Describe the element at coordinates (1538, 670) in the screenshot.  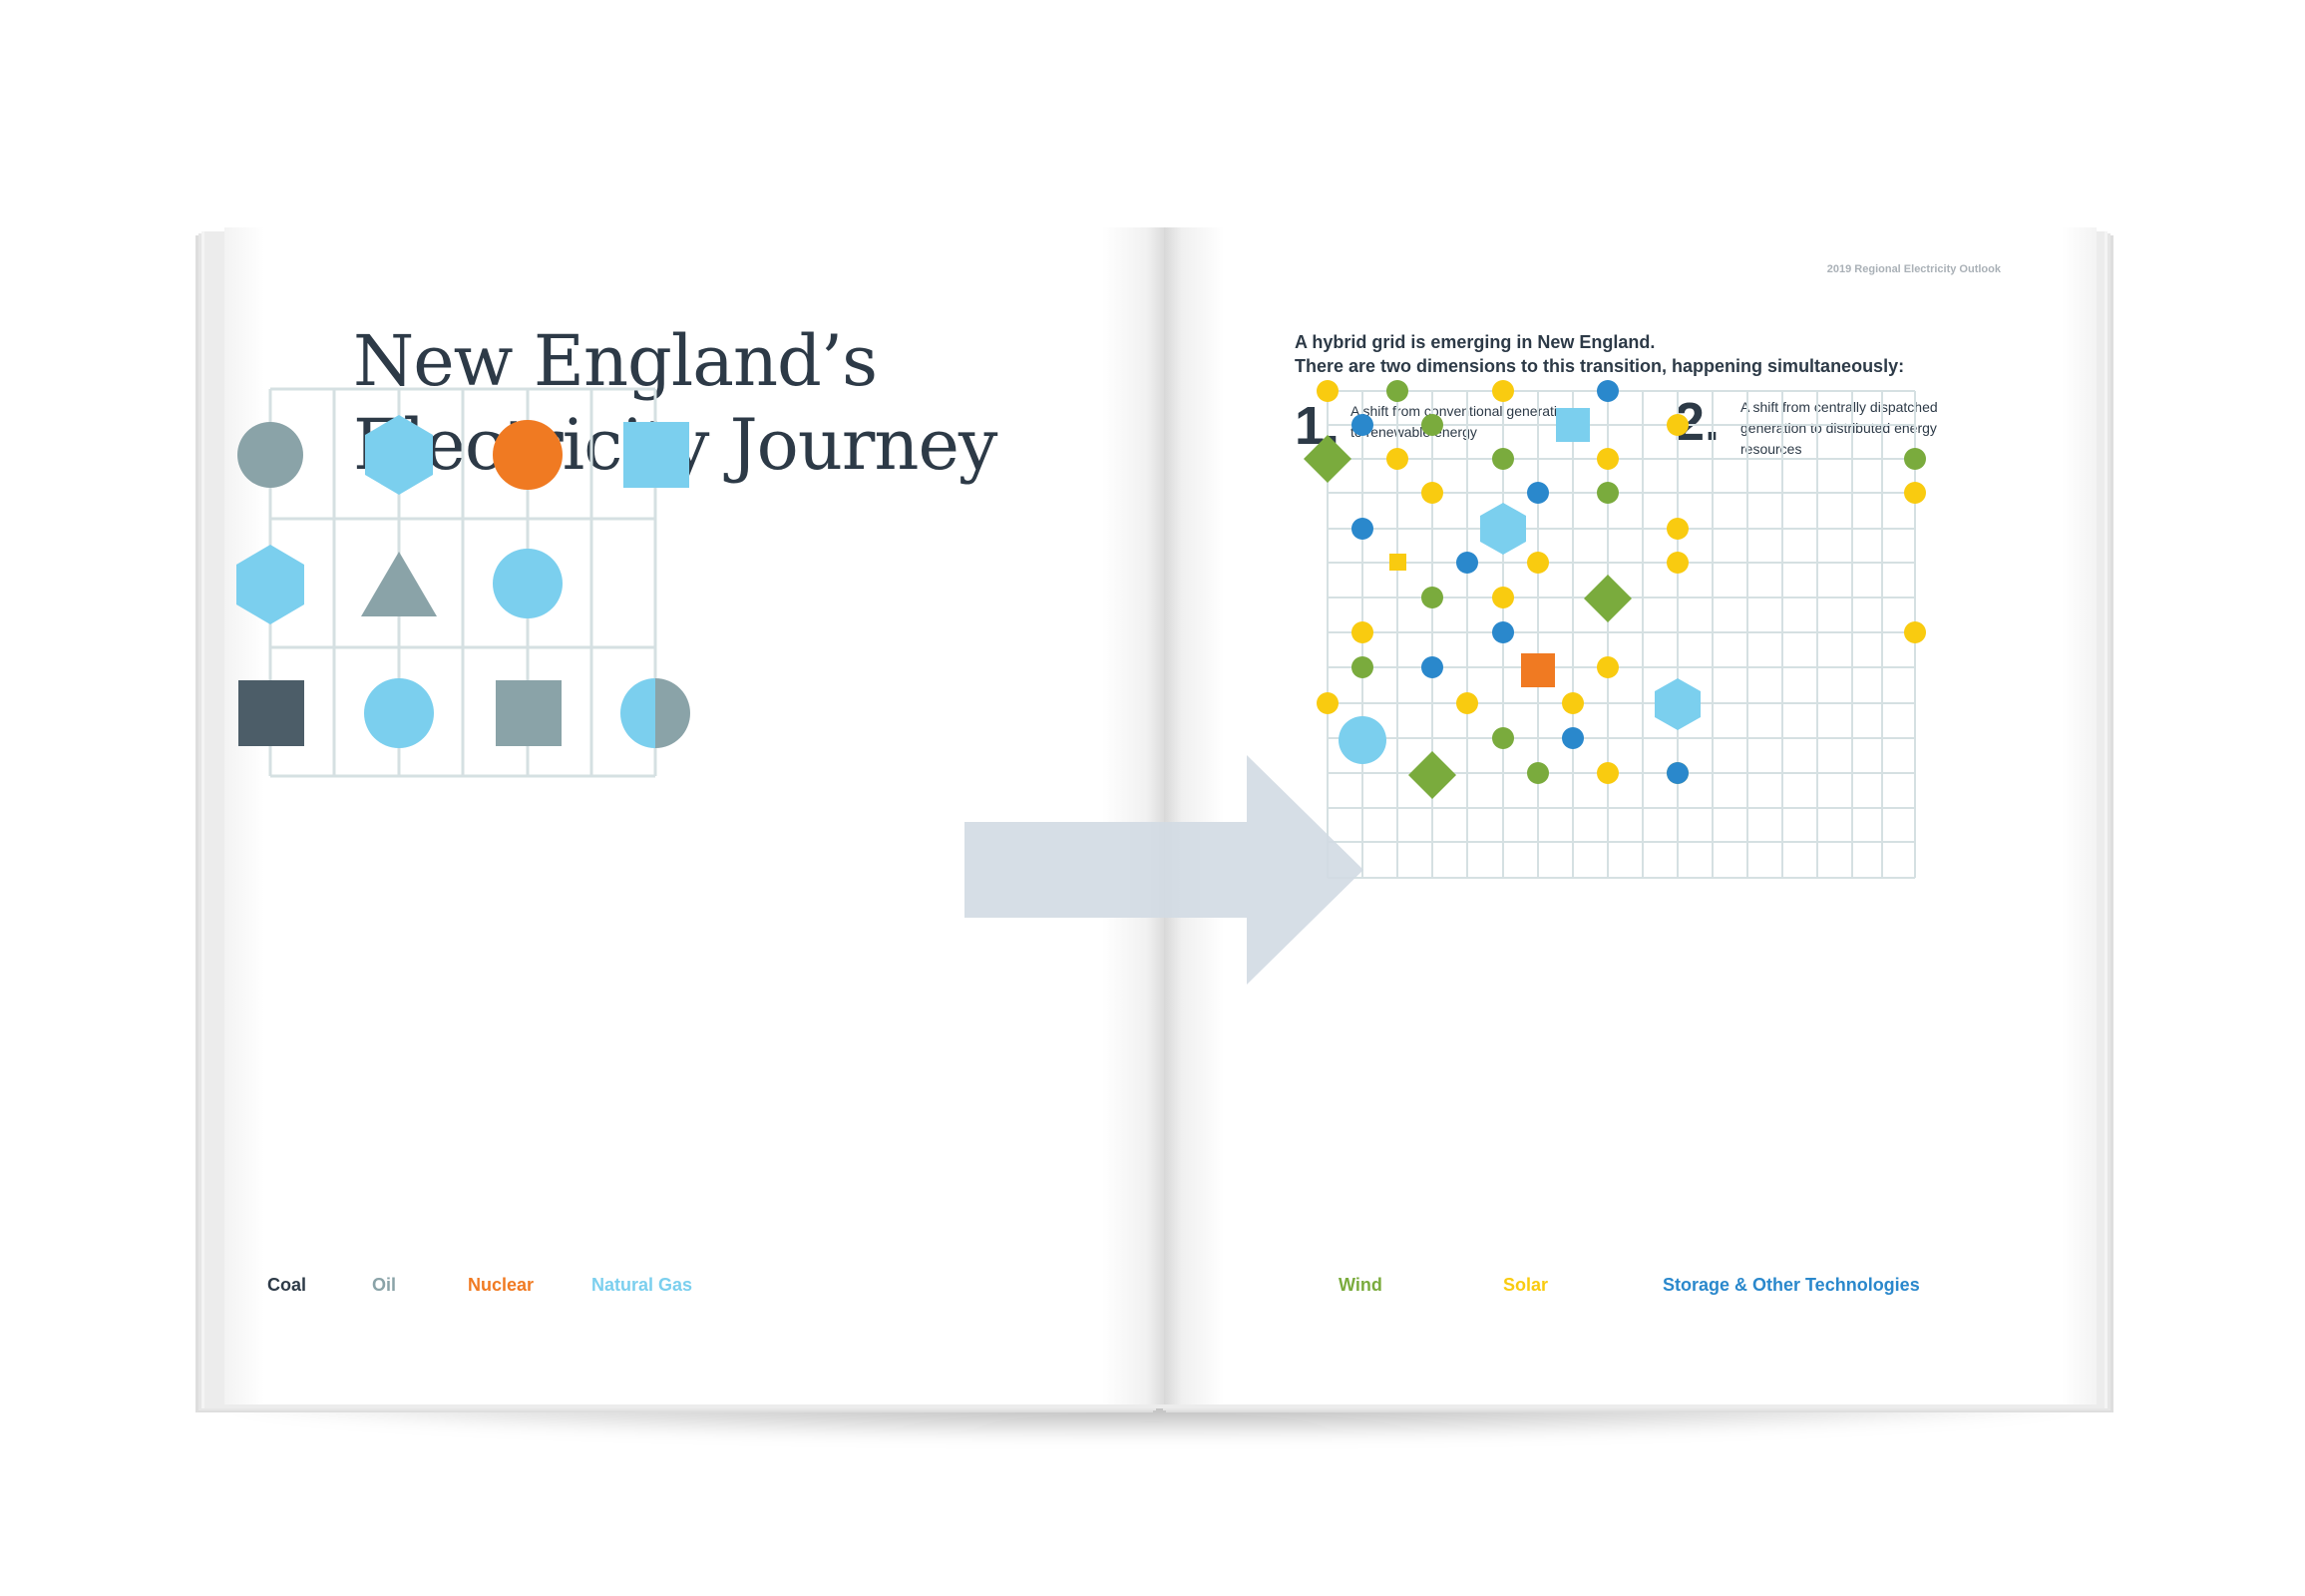
I see `nuclear-square` at that location.